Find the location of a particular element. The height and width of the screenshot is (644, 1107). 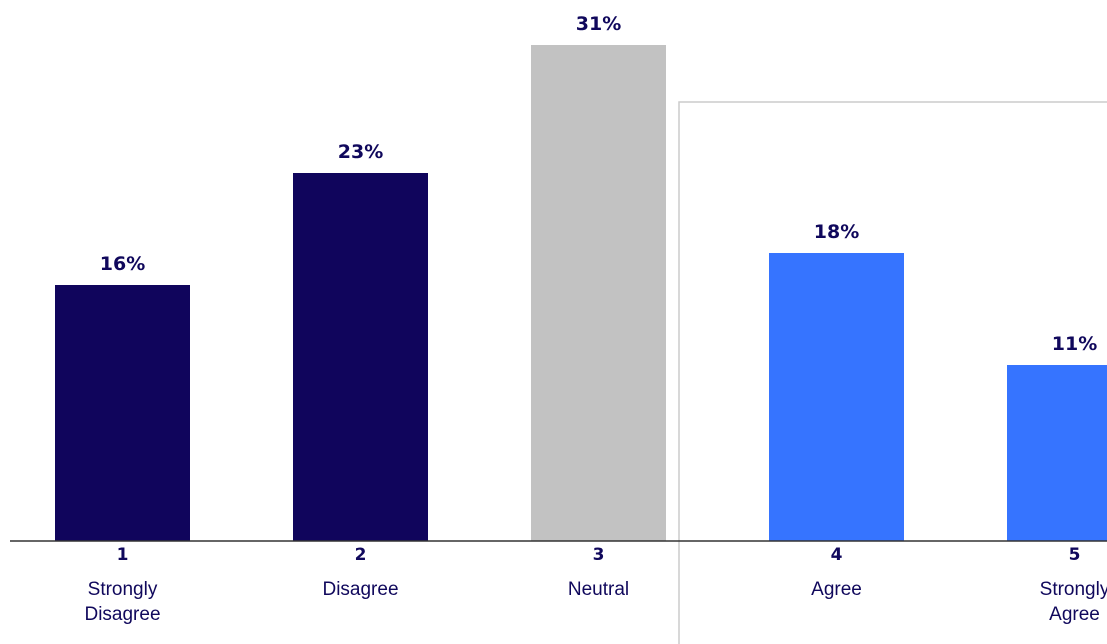

x-tick-number-2: 2 is located at coordinates (361, 555).